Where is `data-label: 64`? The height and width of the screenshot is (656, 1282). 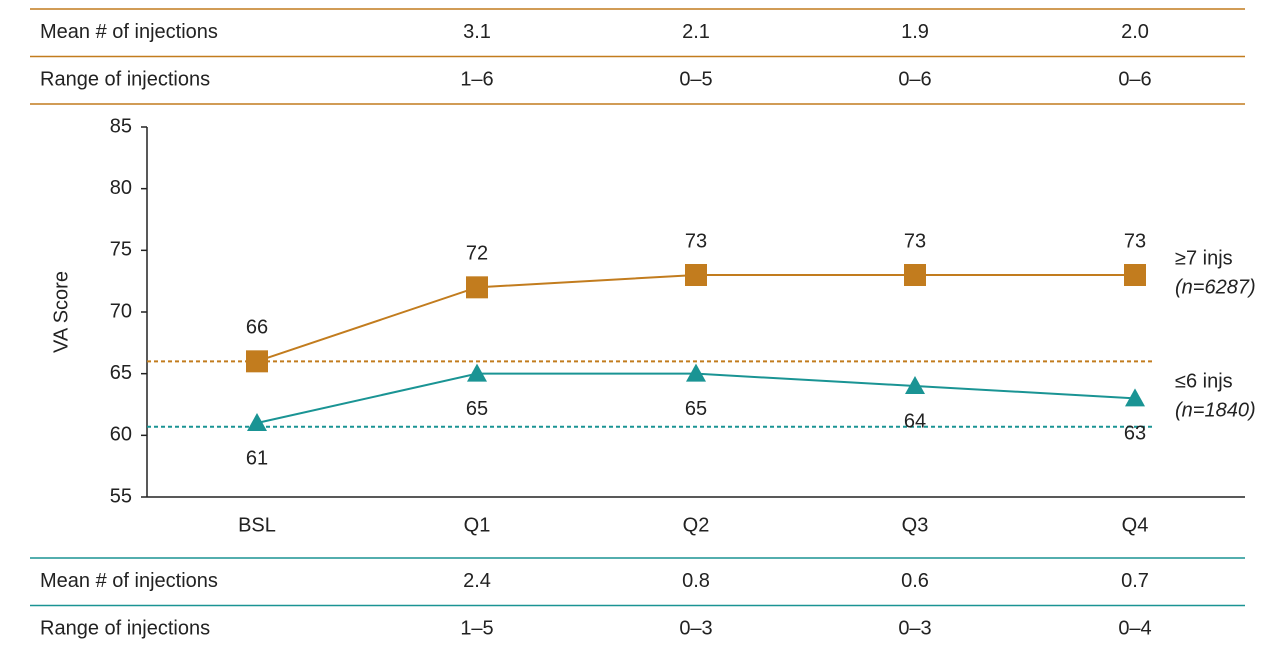 data-label: 64 is located at coordinates (915, 421).